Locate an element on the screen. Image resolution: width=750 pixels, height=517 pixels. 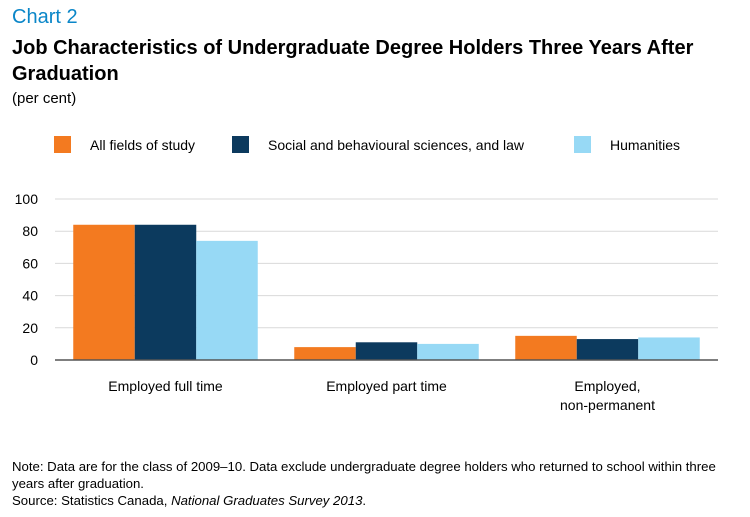
legend-item-social-sciences: Social and behavioural sciences, and law is located at coordinates (378, 144).